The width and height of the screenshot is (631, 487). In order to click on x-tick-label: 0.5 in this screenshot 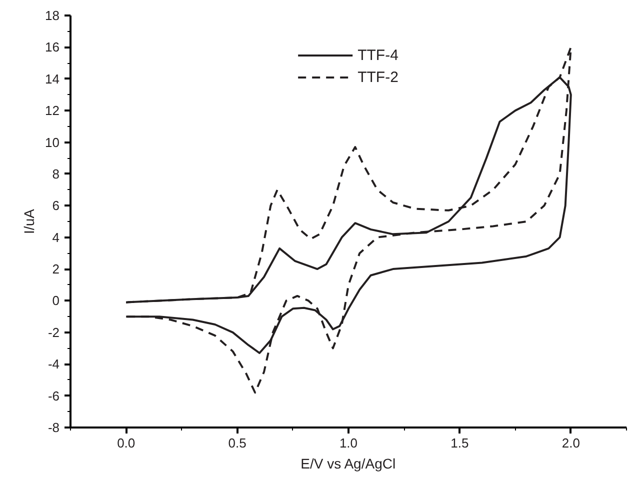, I will do `click(237, 443)`.